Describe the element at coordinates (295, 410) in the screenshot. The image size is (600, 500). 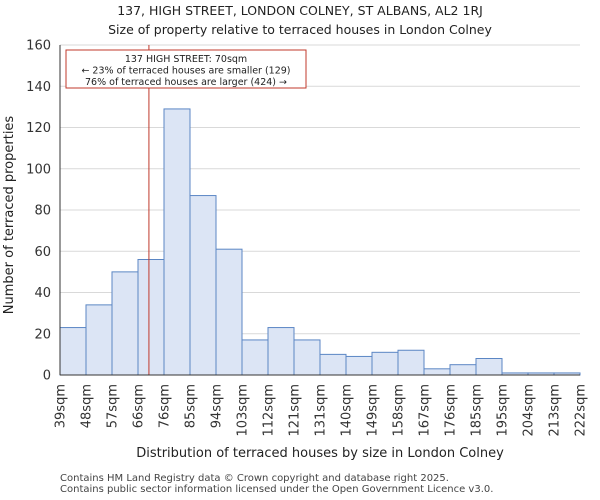
I see `x-tick-label: 121sqm` at that location.